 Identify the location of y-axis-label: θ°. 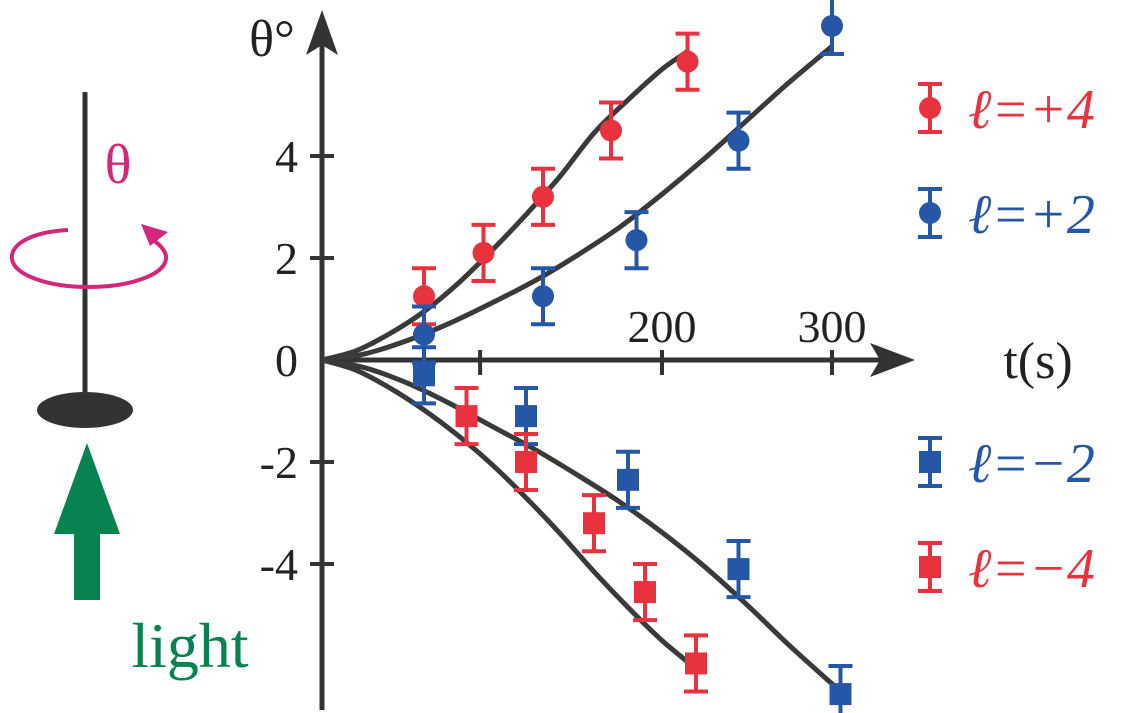
(272, 39).